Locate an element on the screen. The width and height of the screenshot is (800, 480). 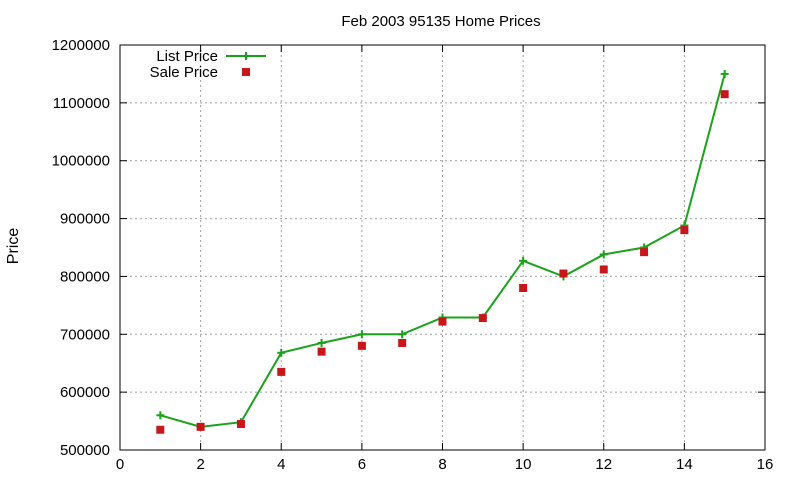
legend-square-marker is located at coordinates (246, 72).